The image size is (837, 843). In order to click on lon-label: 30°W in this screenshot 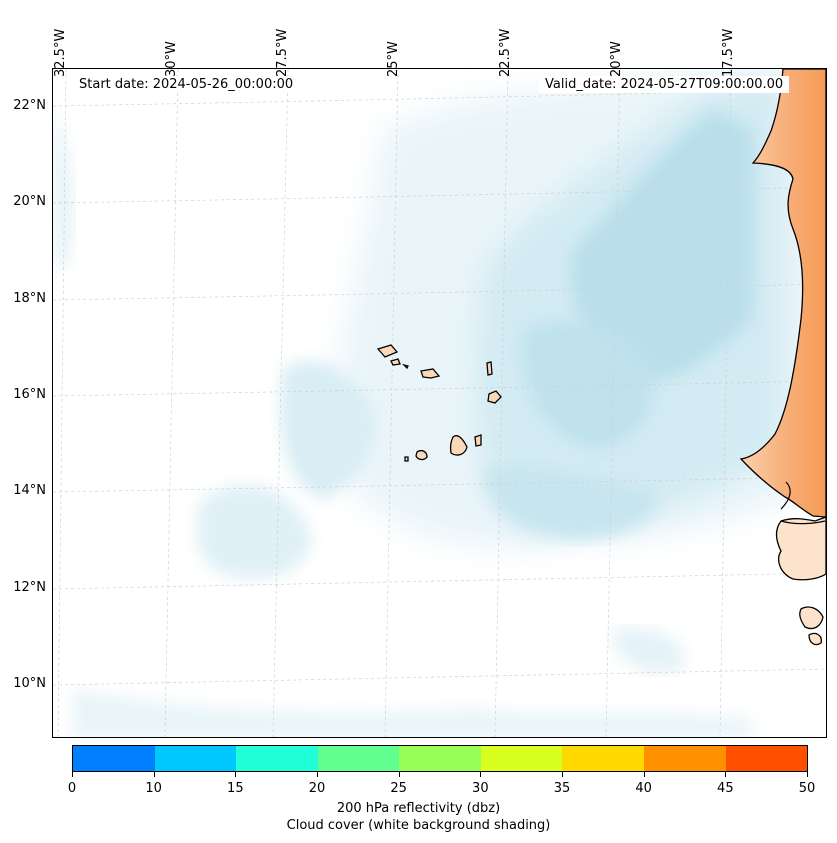, I will do `click(171, 59)`.